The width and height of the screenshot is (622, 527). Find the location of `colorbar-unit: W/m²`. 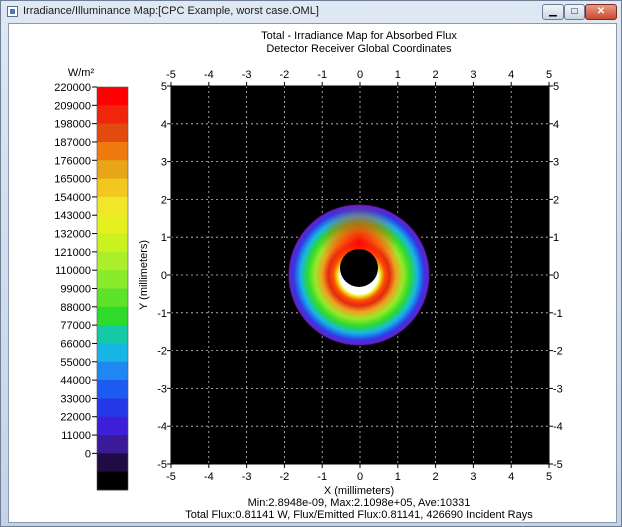

colorbar-unit: W/m² is located at coordinates (81, 73).